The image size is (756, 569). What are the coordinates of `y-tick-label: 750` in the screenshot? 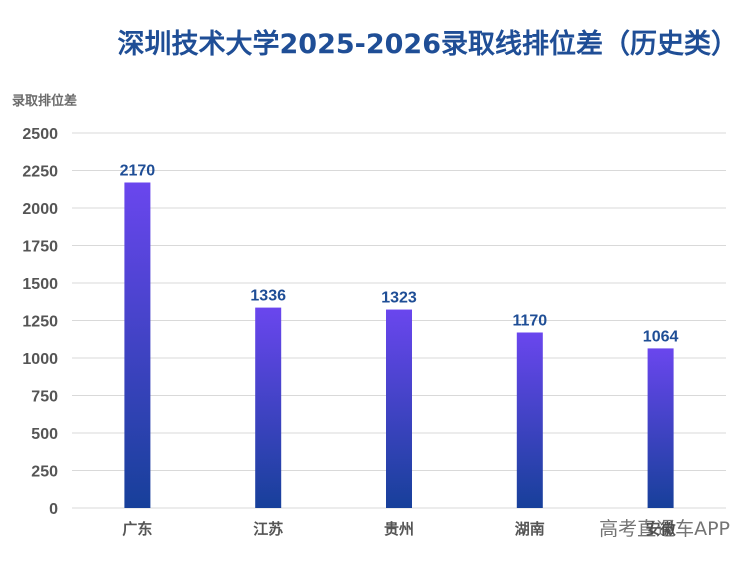 It's located at (44, 397).